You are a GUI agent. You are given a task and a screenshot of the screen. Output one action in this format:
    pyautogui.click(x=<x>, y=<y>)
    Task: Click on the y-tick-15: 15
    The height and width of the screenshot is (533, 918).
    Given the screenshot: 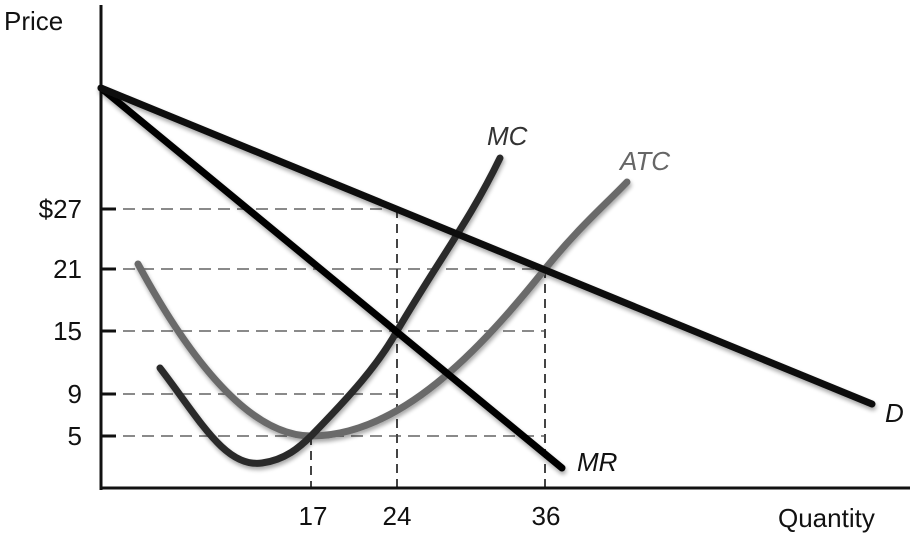 What is the action you would take?
    pyautogui.click(x=67, y=331)
    